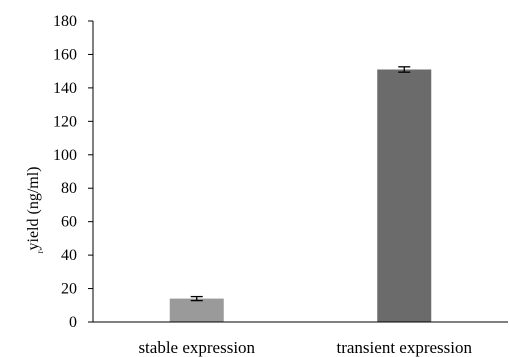 Image resolution: width=510 pixels, height=357 pixels. Describe the element at coordinates (65, 121) in the screenshot. I see `y-tick-label: 120` at that location.